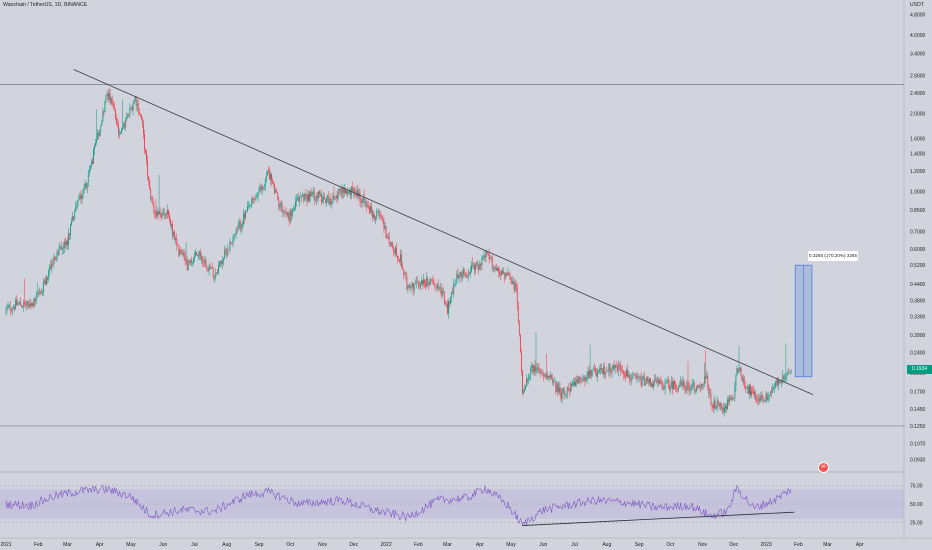 This screenshot has height=550, width=932. Describe the element at coordinates (702, 545) in the screenshot. I see `time-tick-label: Nov` at that location.